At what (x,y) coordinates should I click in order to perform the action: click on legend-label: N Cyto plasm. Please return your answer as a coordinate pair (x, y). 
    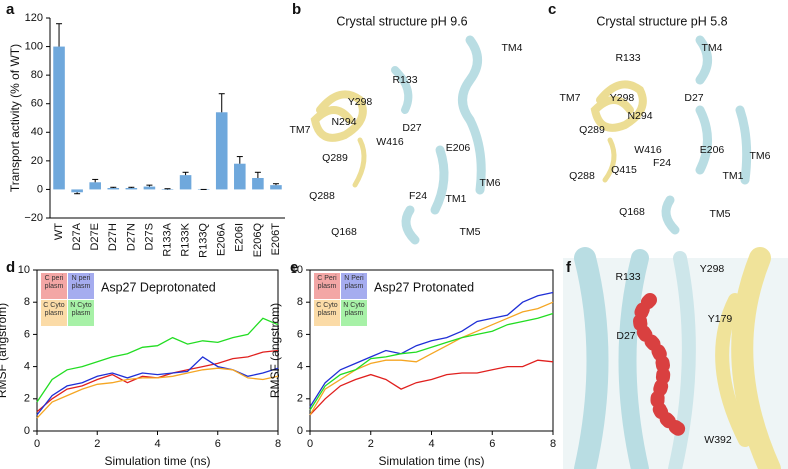
    Looking at the image, I should click on (354, 313).